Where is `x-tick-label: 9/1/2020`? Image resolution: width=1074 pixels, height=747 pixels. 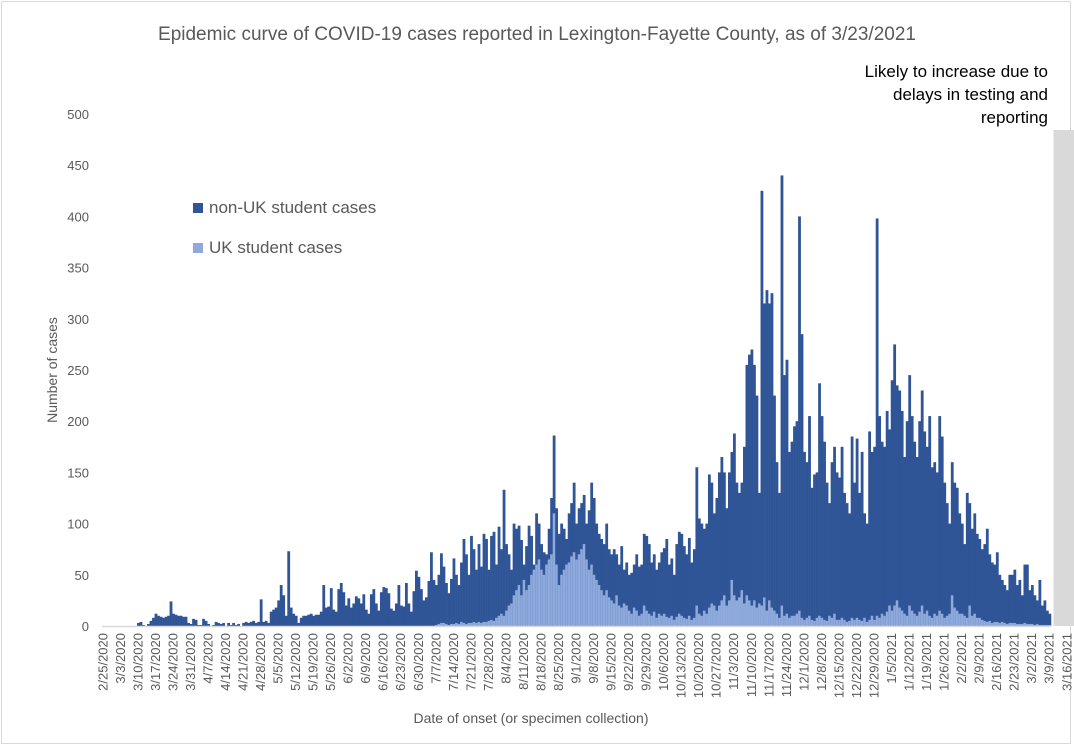
x-tick-label: 9/1/2020 is located at coordinates (576, 658).